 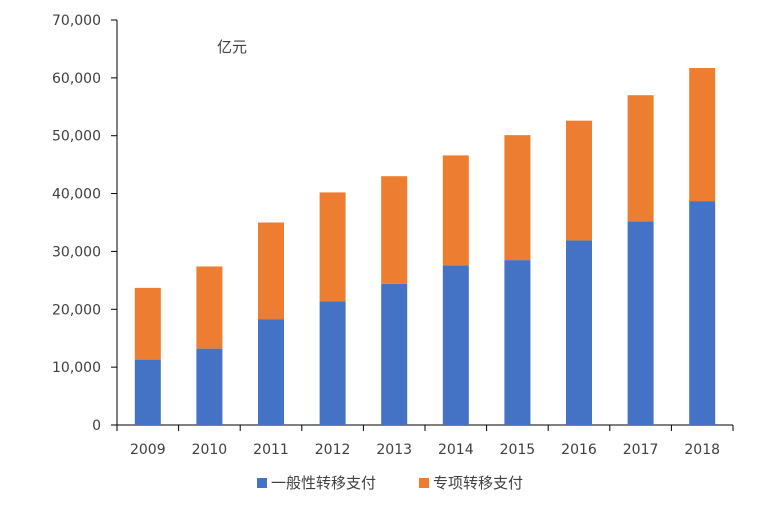 I want to click on legend-label: 一般性转移支付, so click(x=323, y=483).